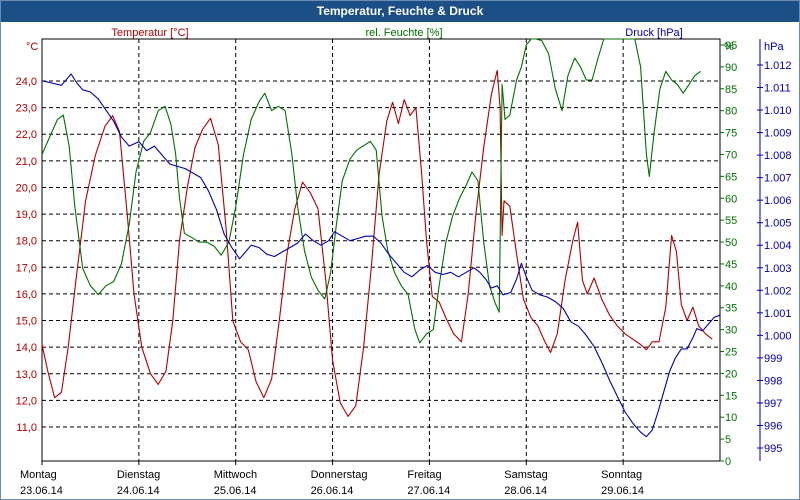 The height and width of the screenshot is (500, 800). I want to click on hum-tick-label: 80, so click(731, 112).